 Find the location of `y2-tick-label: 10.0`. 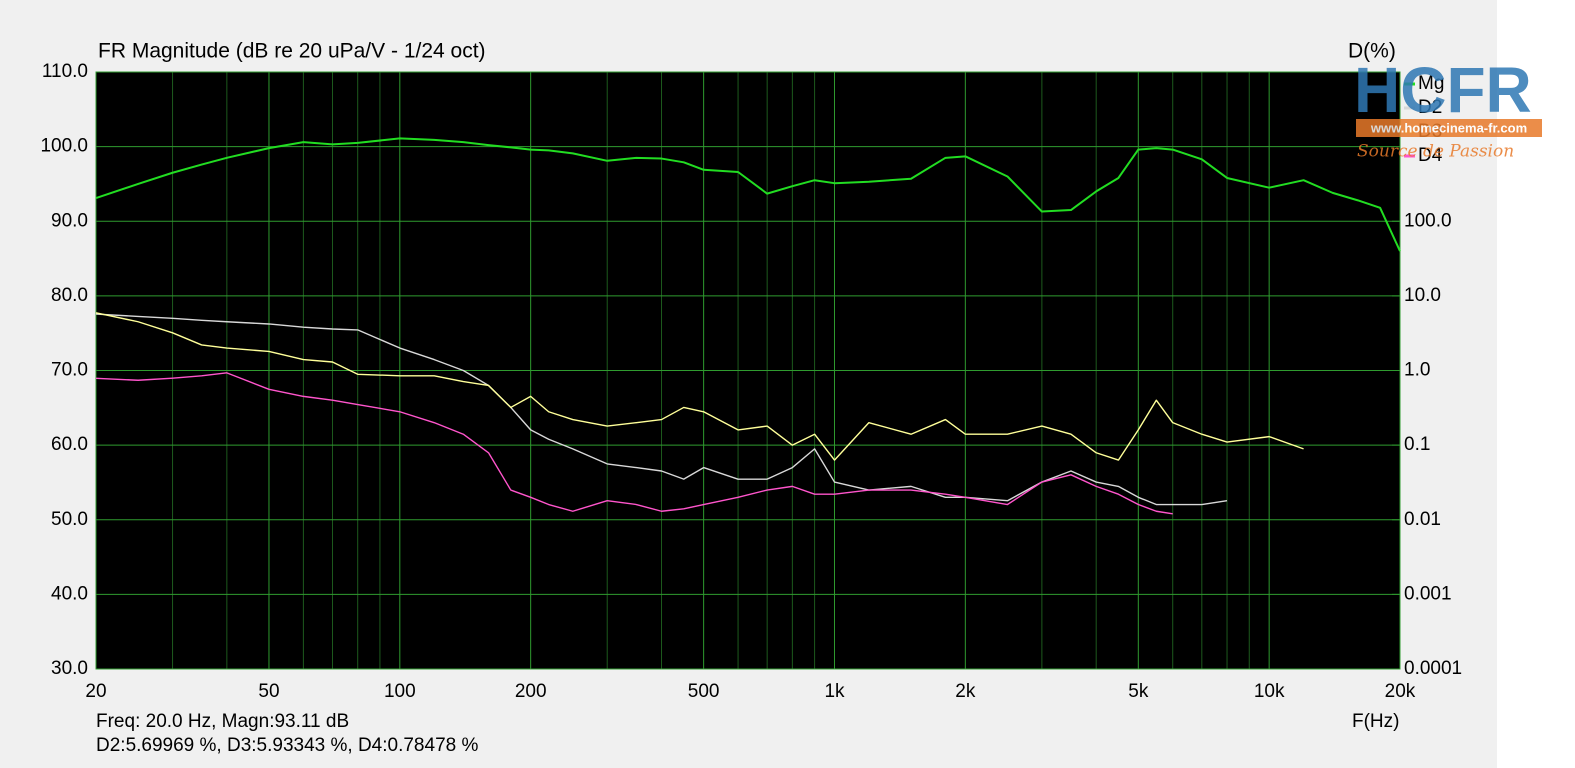

y2-tick-label: 10.0 is located at coordinates (1422, 295).